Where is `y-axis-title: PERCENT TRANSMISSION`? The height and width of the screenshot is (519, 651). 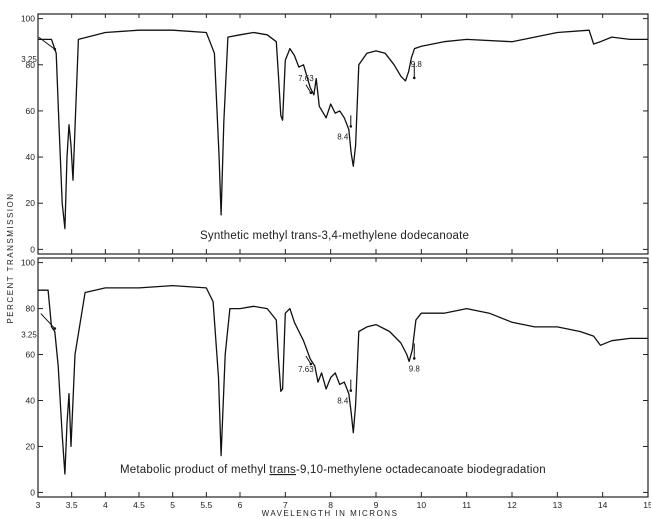
y-axis-title: PERCENT TRANSMISSION is located at coordinates (10, 257).